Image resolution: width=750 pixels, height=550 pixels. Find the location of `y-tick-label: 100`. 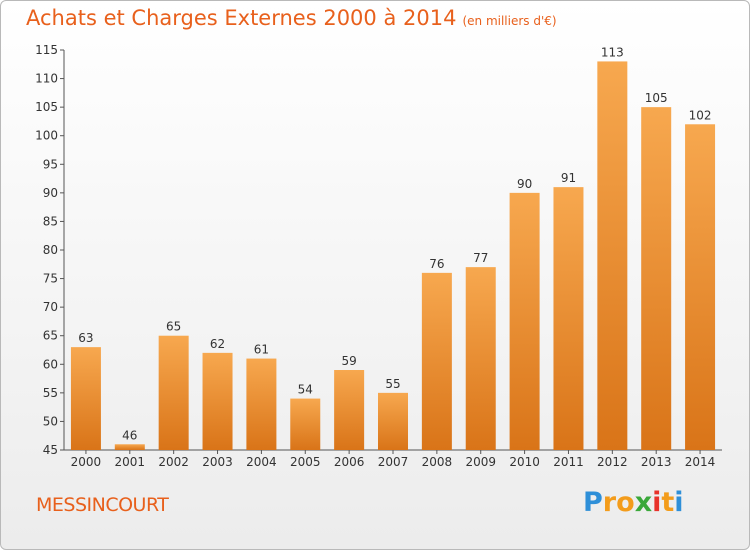

y-tick-label: 100 is located at coordinates (46, 136).